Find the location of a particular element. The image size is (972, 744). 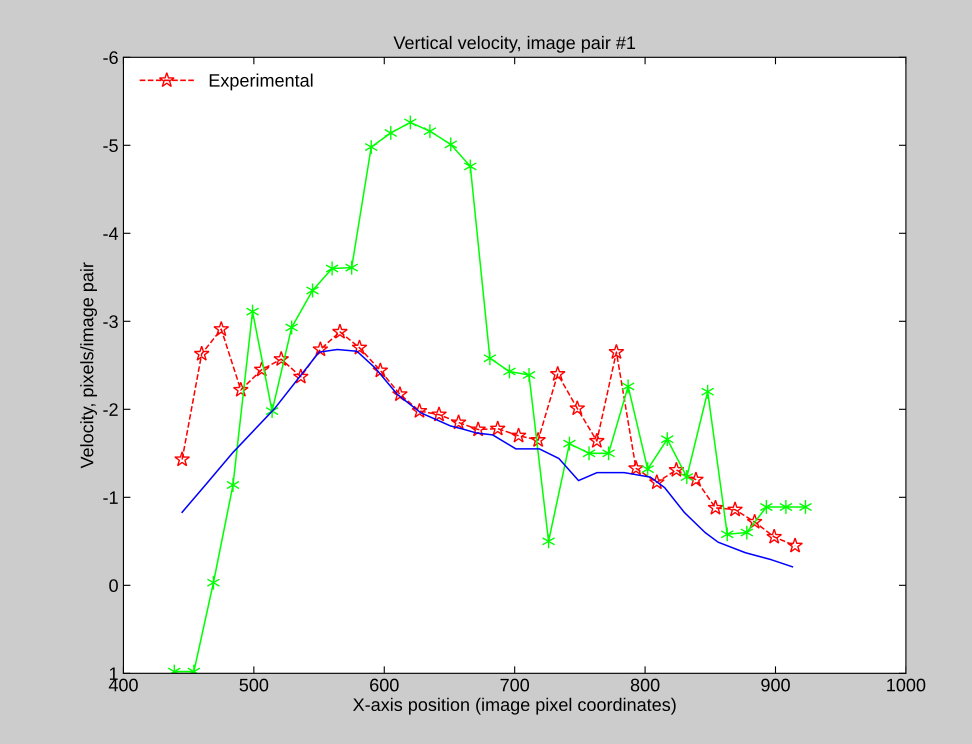

y-tick-label: 0 is located at coordinates (113, 585).